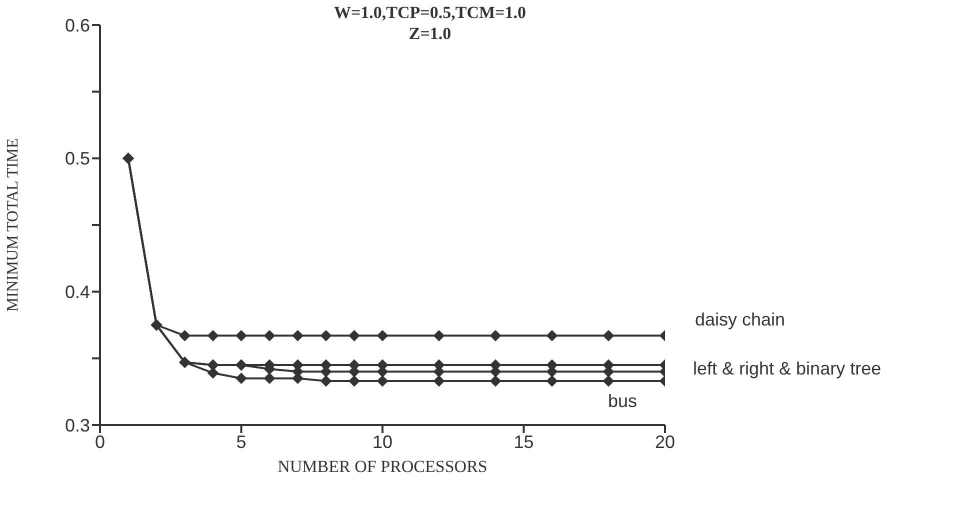 Image resolution: width=961 pixels, height=510 pixels. I want to click on y-tick-label: 0.4, so click(77, 292).